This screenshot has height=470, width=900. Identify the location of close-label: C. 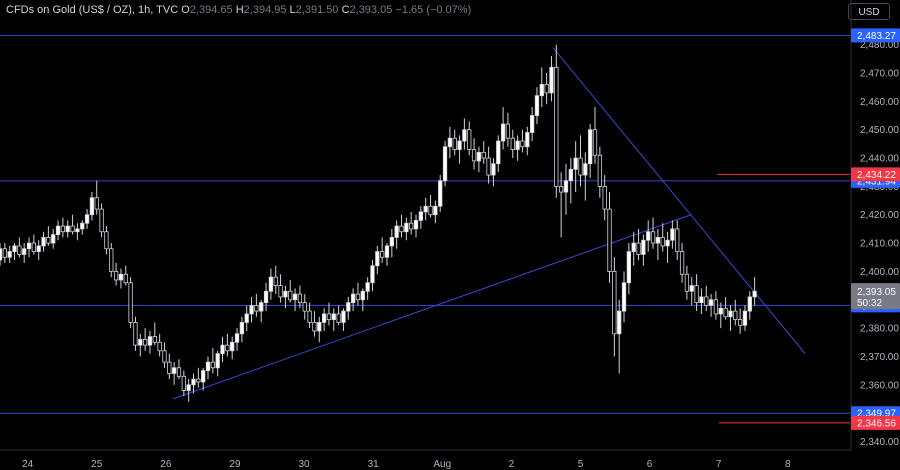
(345, 10).